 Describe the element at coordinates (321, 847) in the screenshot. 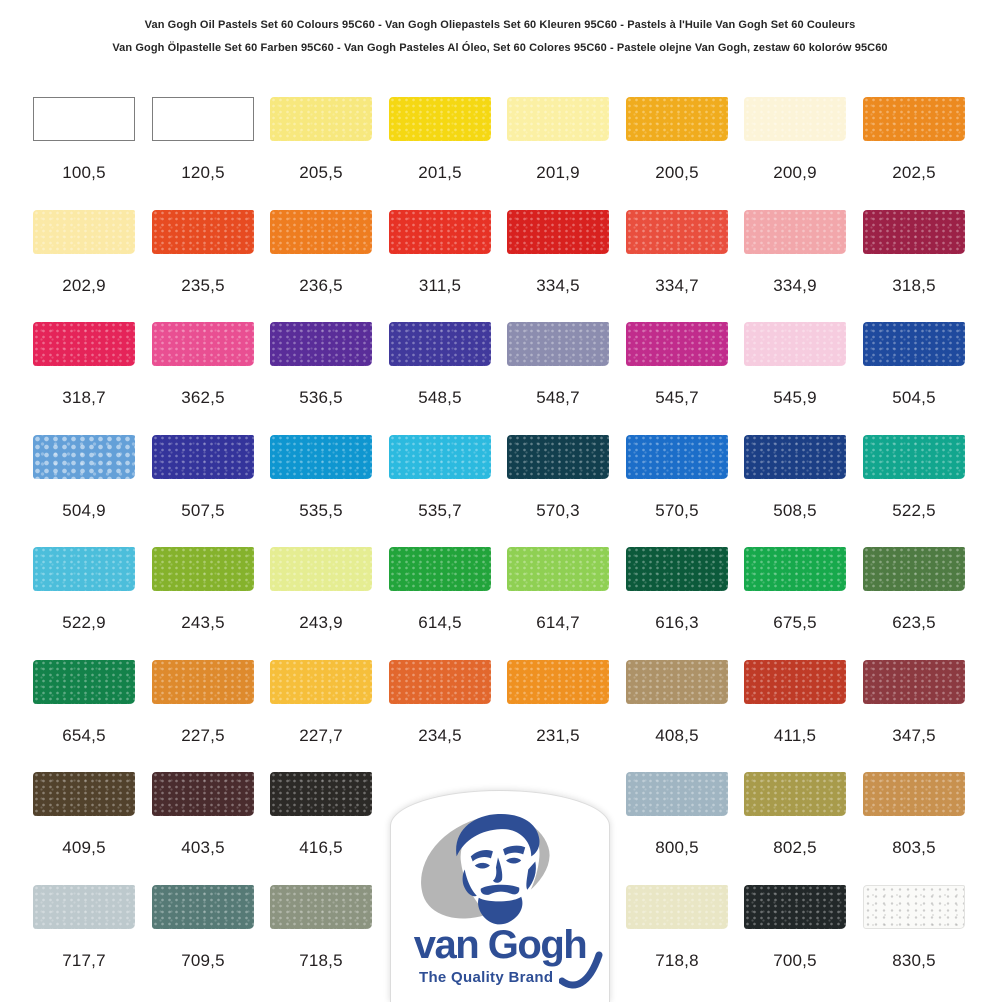

I see `swatch-code: 416,5` at that location.